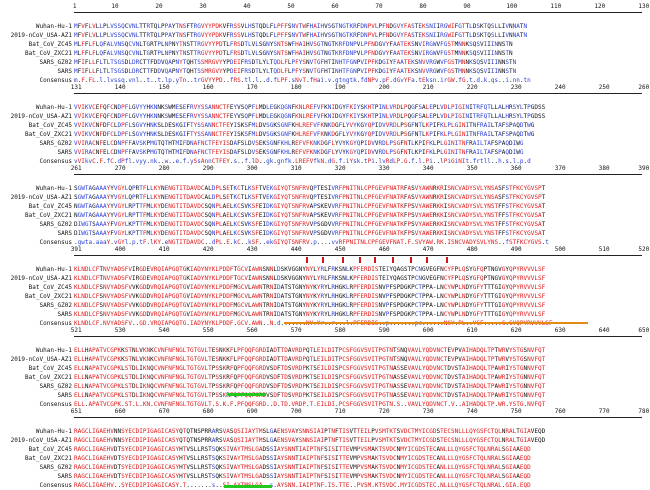  I want to click on position-tick: 220, so click(472, 87).